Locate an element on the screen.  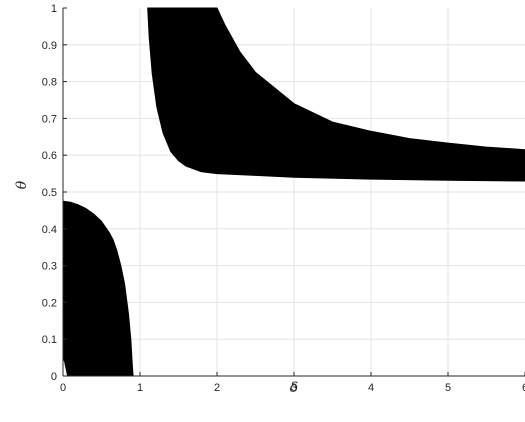
x-tick-label: 3 is located at coordinates (294, 388).